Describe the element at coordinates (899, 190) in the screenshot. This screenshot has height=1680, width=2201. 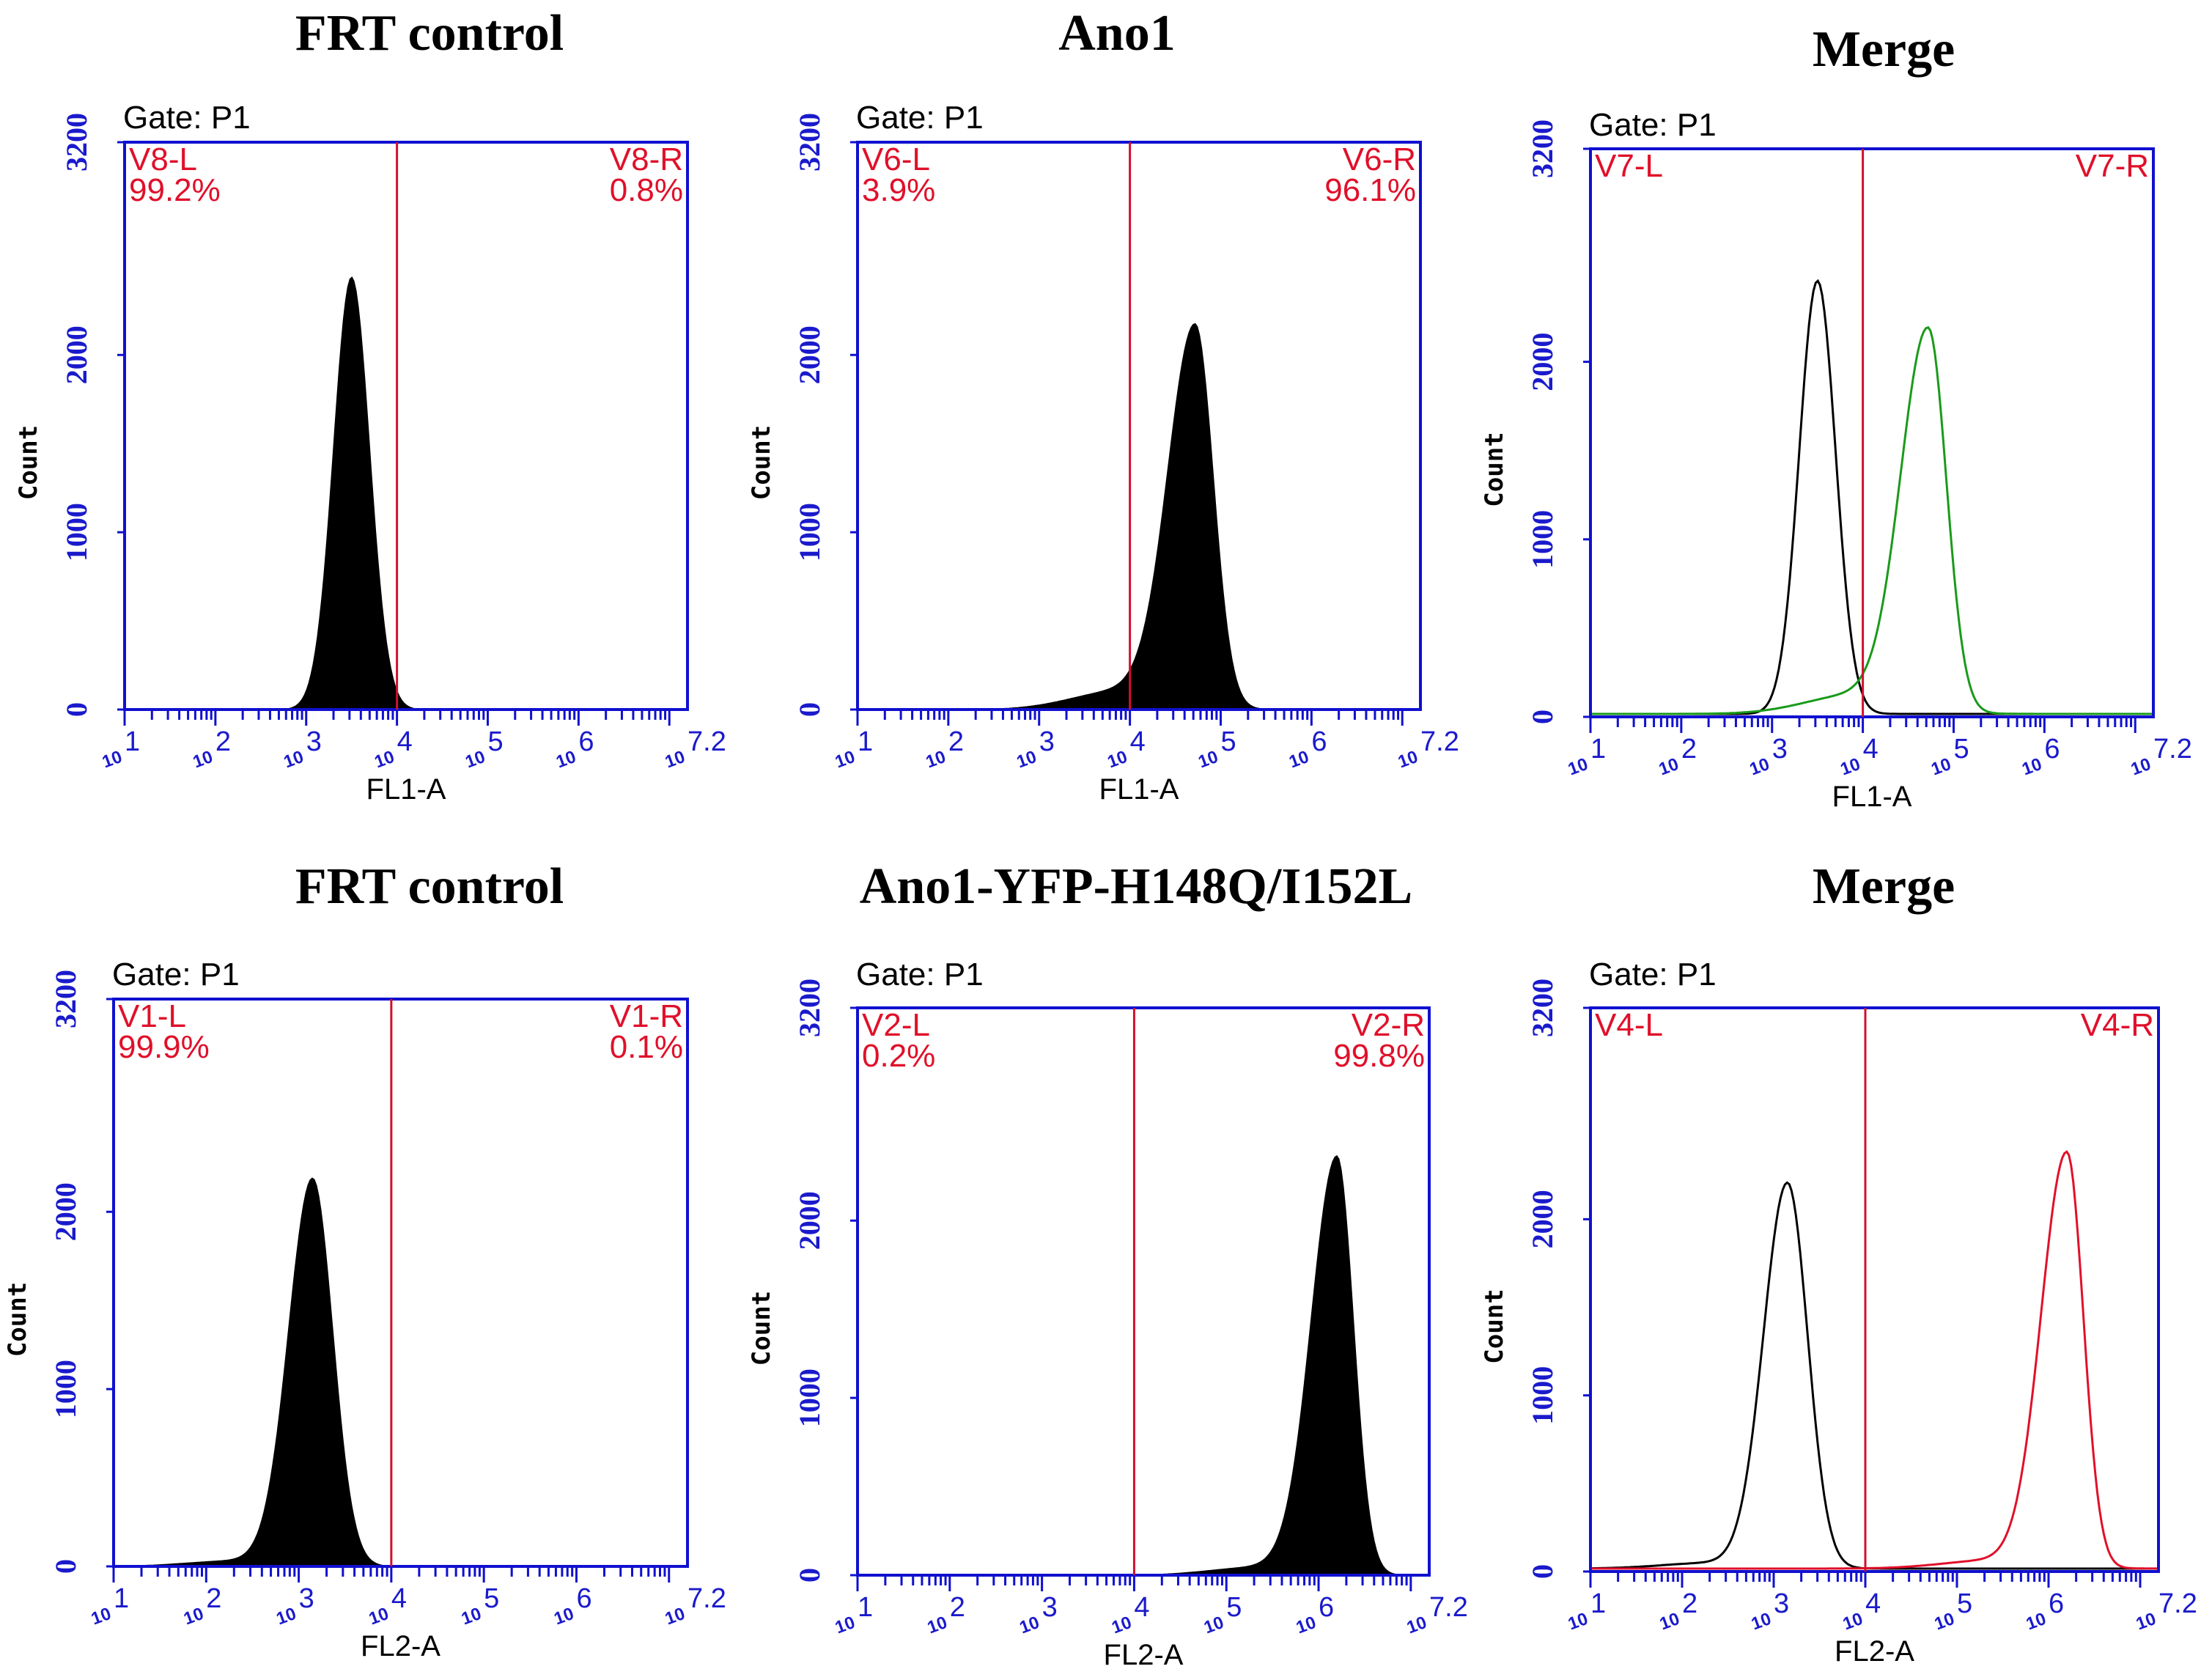
I see `region-left-percent: 3.9%` at that location.